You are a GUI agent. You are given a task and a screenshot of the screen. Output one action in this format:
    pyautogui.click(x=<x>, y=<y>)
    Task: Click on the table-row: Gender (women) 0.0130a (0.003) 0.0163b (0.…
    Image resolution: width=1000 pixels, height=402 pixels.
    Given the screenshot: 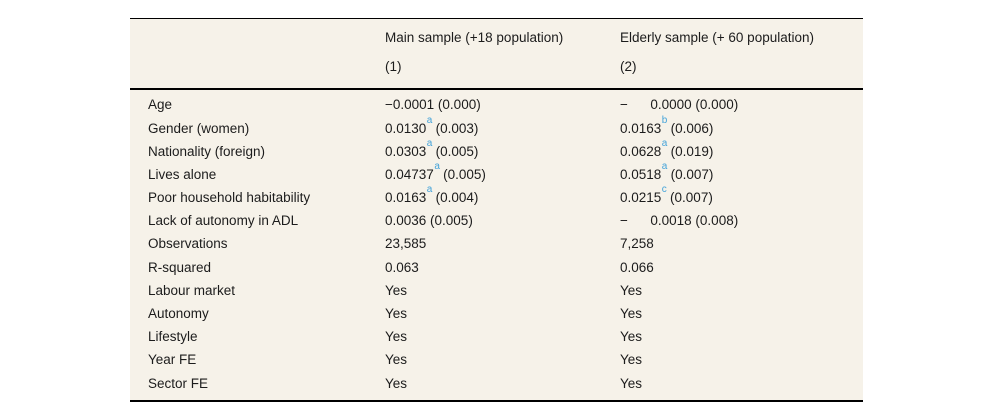 What is the action you would take?
    pyautogui.click(x=496, y=127)
    